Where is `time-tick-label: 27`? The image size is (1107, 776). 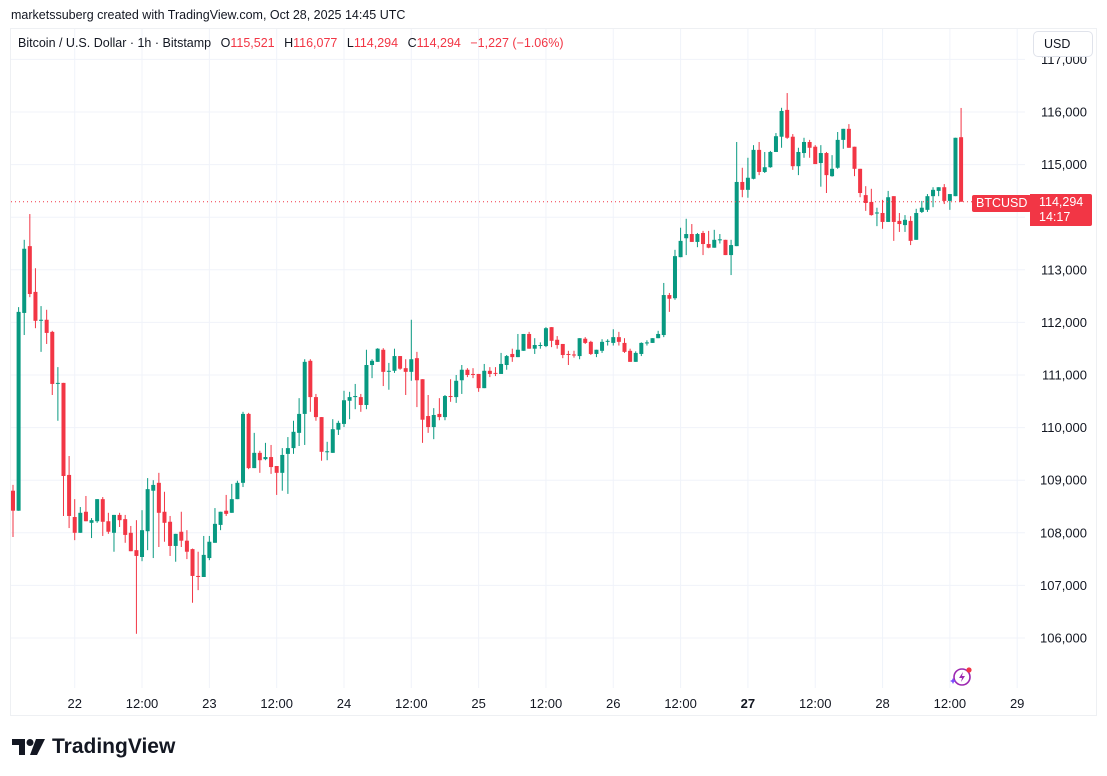 time-tick-label: 27 is located at coordinates (748, 703).